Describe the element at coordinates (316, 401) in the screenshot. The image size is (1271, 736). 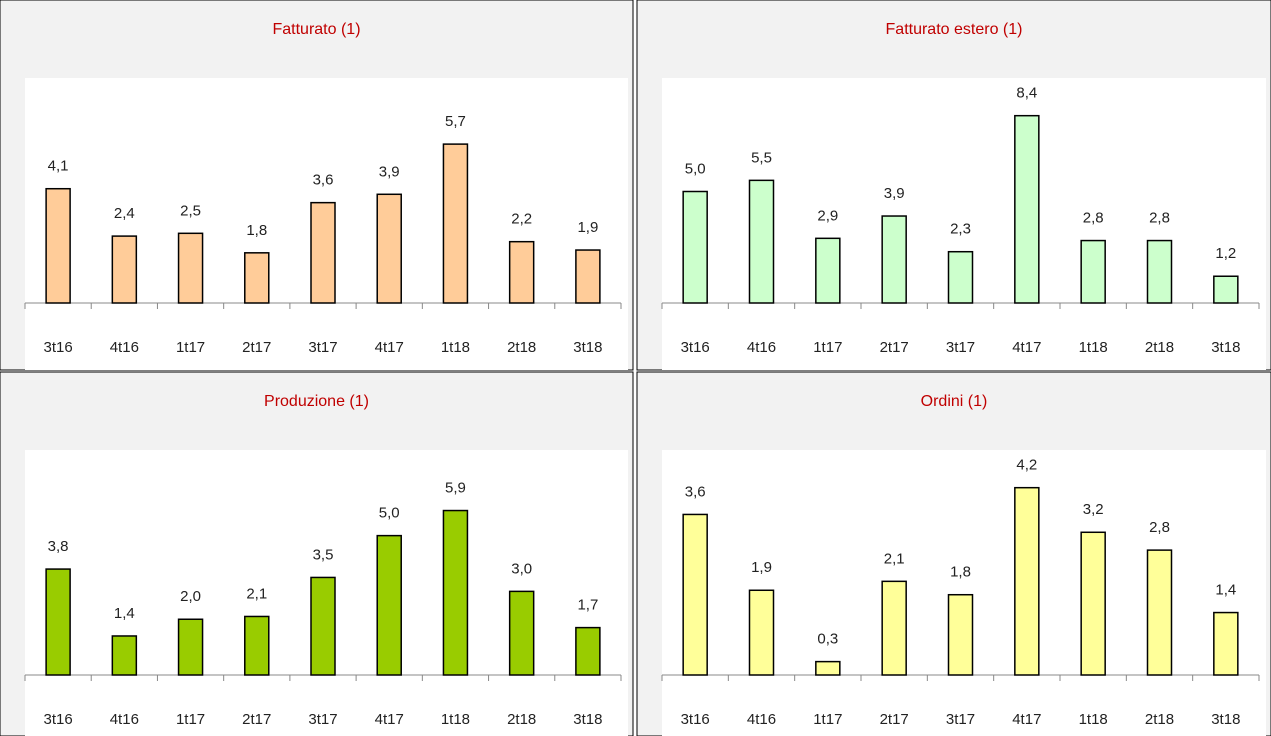
I see `chart-title: Produzione (1)` at that location.